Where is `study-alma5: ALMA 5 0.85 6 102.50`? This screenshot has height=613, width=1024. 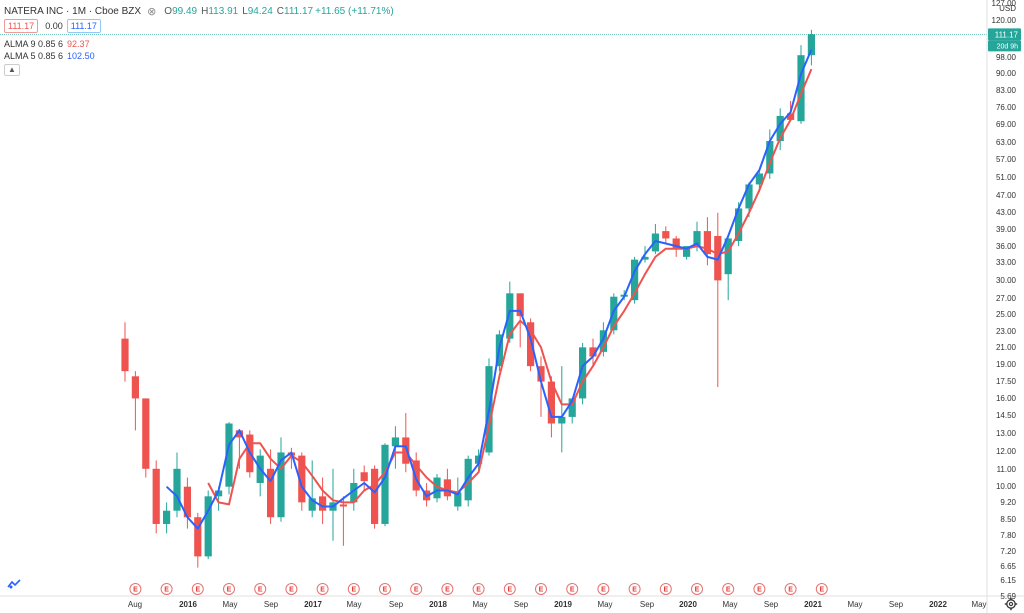 study-alma5: ALMA 5 0.85 6 102.50 is located at coordinates (200, 56).